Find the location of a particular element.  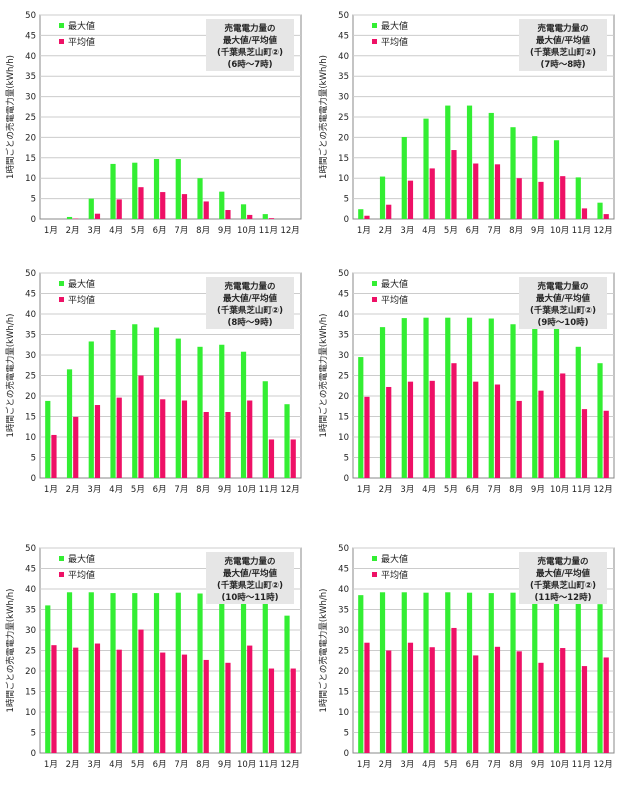

y-tick-label: 45 is located at coordinates (343, 570).